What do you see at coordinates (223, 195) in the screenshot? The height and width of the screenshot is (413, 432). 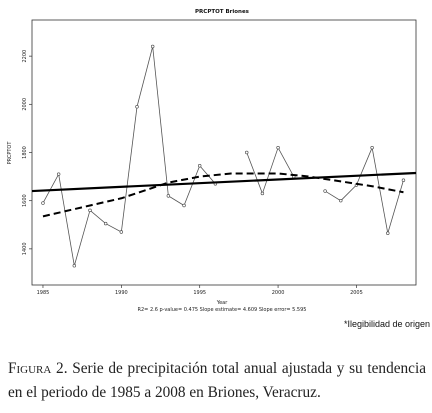 I see `smoothed-trend-line` at bounding box center [223, 195].